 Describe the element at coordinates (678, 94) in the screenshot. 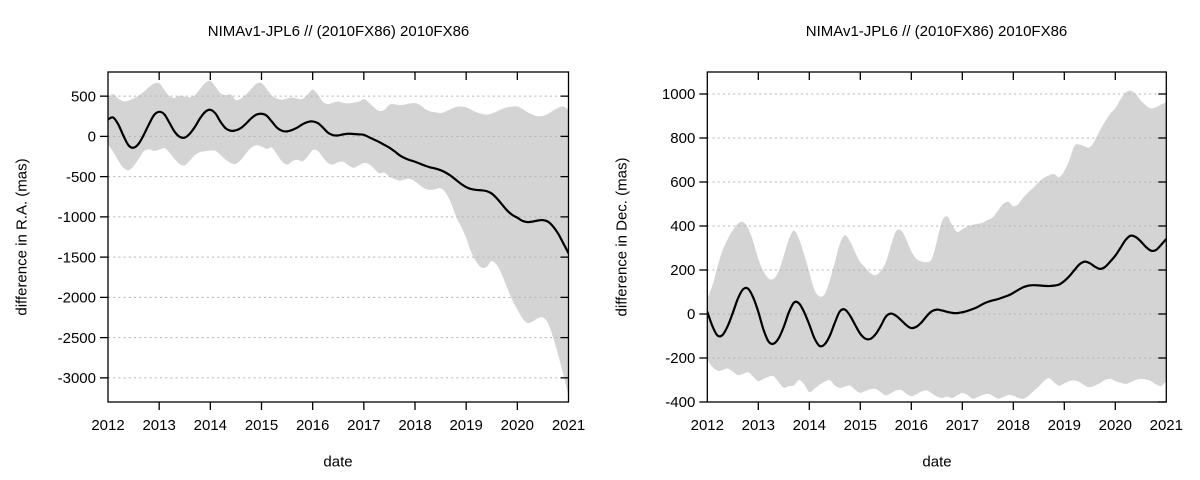

I see `svg-text: 1000` at that location.